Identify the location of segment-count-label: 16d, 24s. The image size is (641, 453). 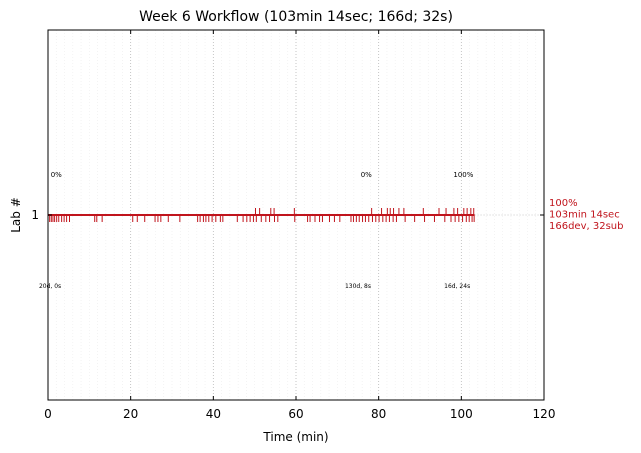
(457, 286).